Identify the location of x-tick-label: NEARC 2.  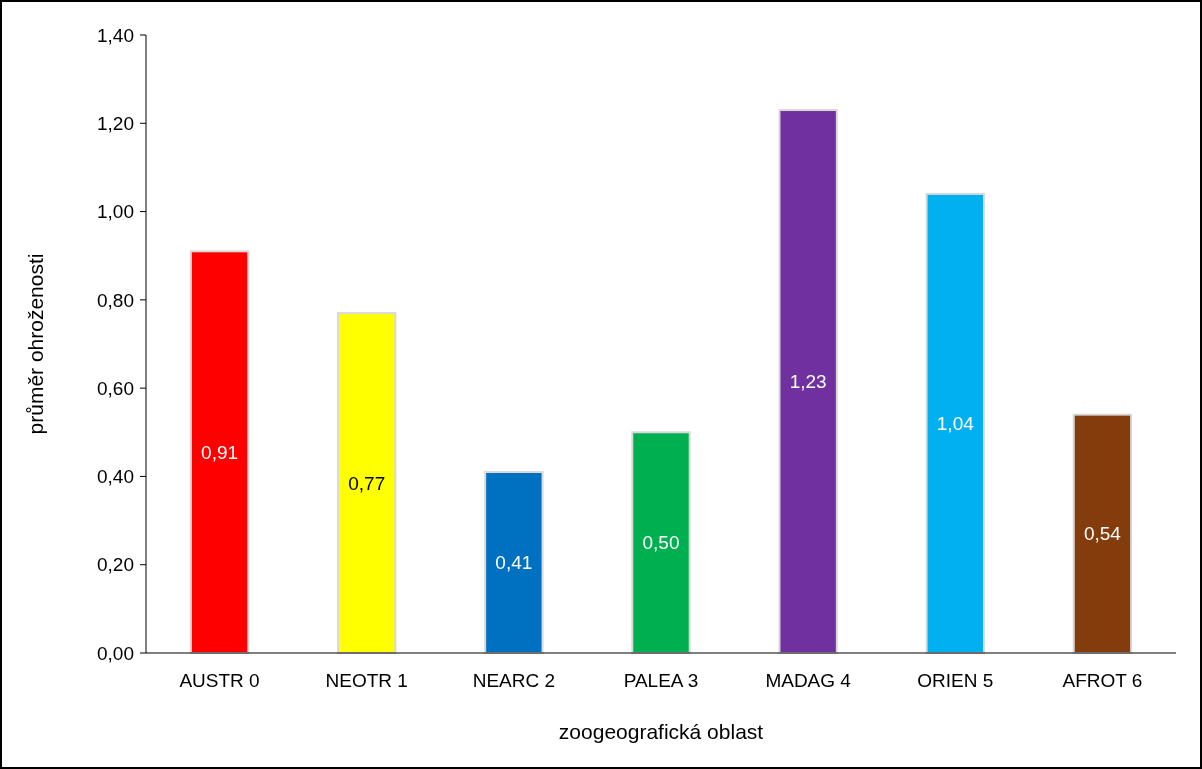
(514, 680).